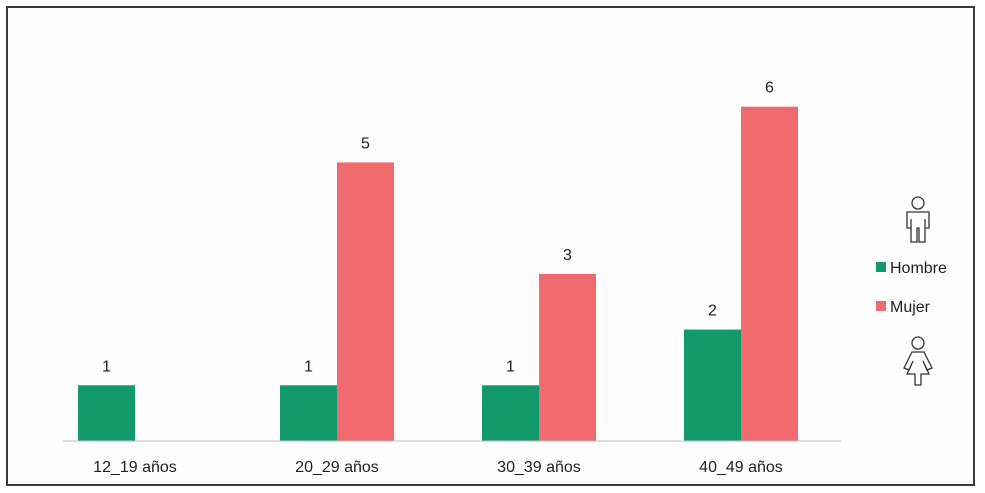  I want to click on legend-label-mujer: Mujer, so click(910, 307).